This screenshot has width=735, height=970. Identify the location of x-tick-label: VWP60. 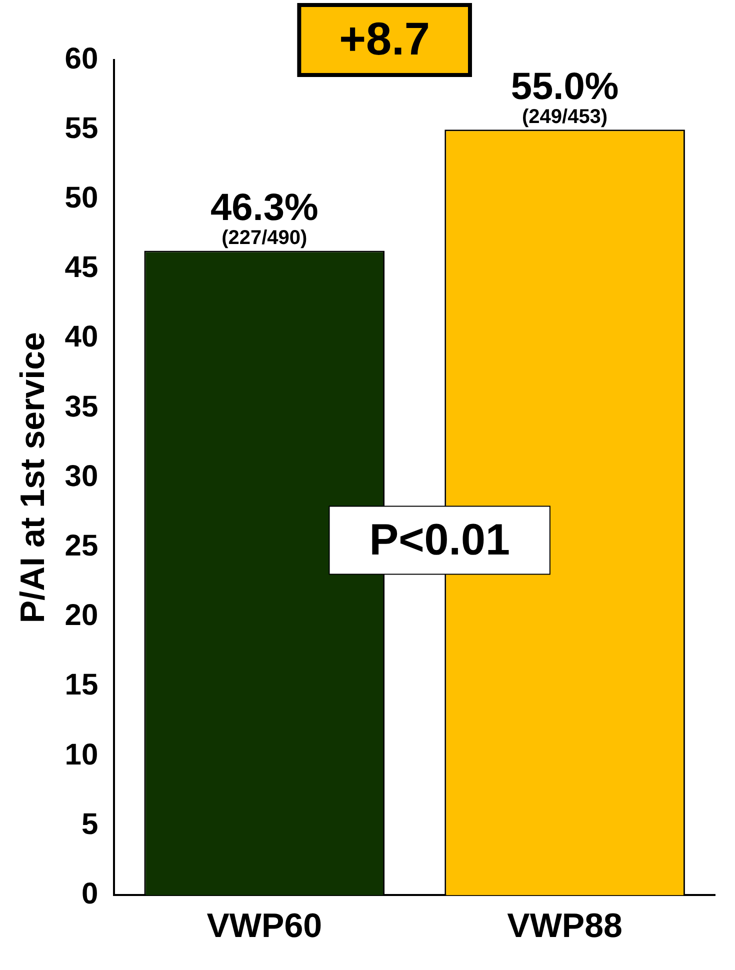
(264, 925).